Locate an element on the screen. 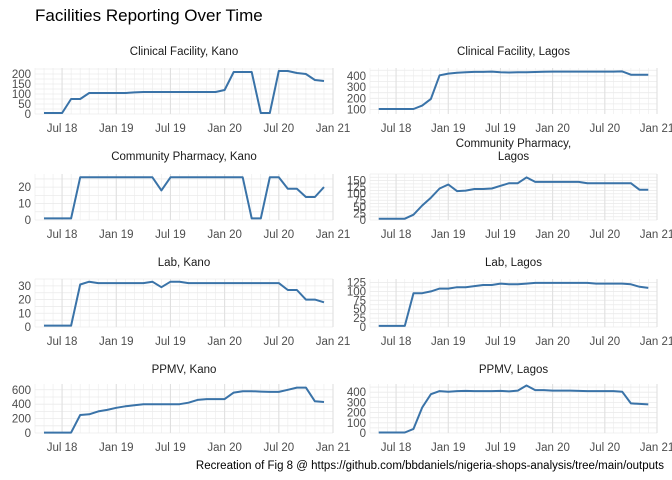 This screenshot has height=480, width=672. panel-title: Community Pharmacy, Lagos is located at coordinates (513, 150).